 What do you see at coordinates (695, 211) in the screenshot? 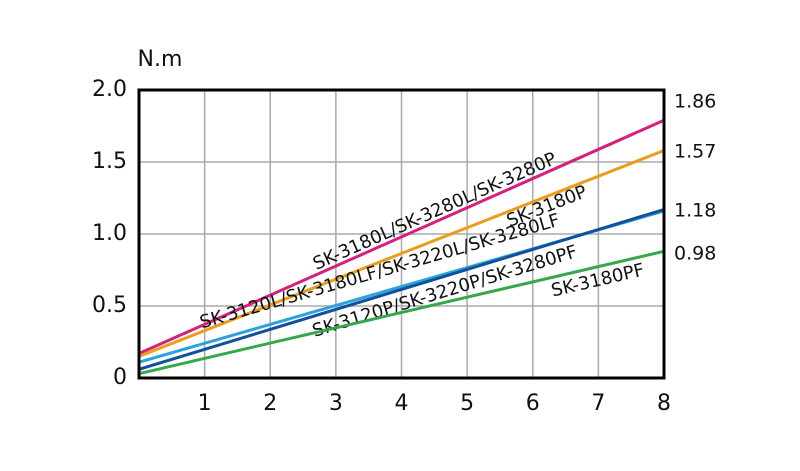
I see `end-label: 1.18` at bounding box center [695, 211].